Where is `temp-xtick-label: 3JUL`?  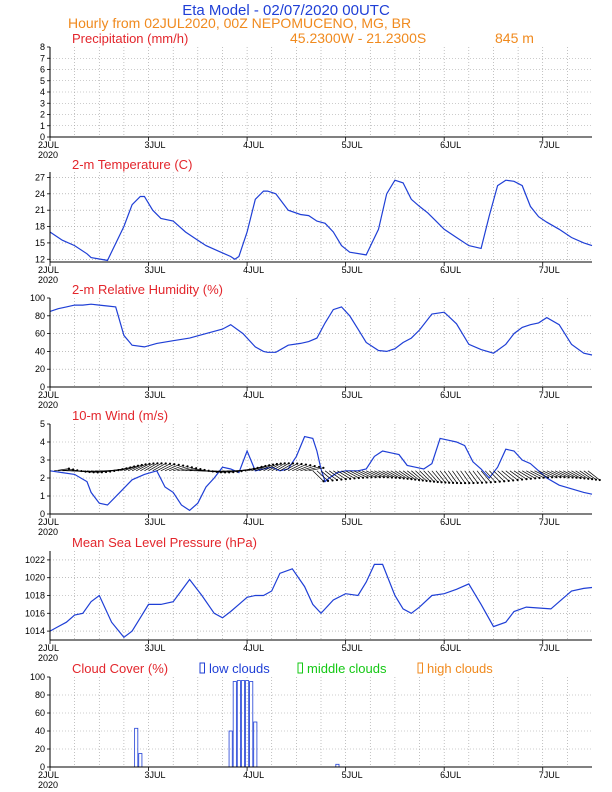
temp-xtick-label: 3JUL is located at coordinates (155, 270).